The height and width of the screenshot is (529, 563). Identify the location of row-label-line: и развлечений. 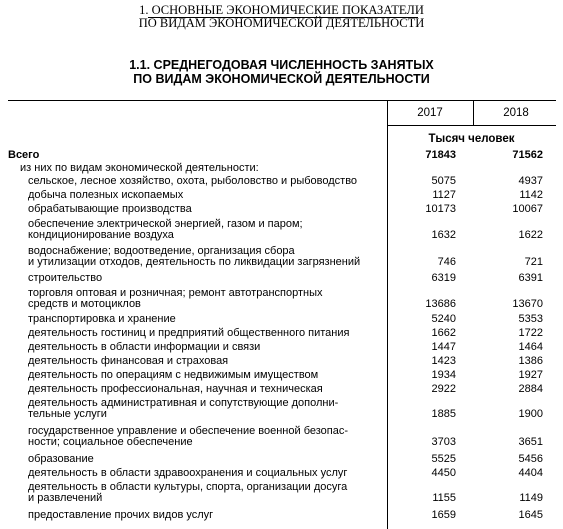
(65, 498).